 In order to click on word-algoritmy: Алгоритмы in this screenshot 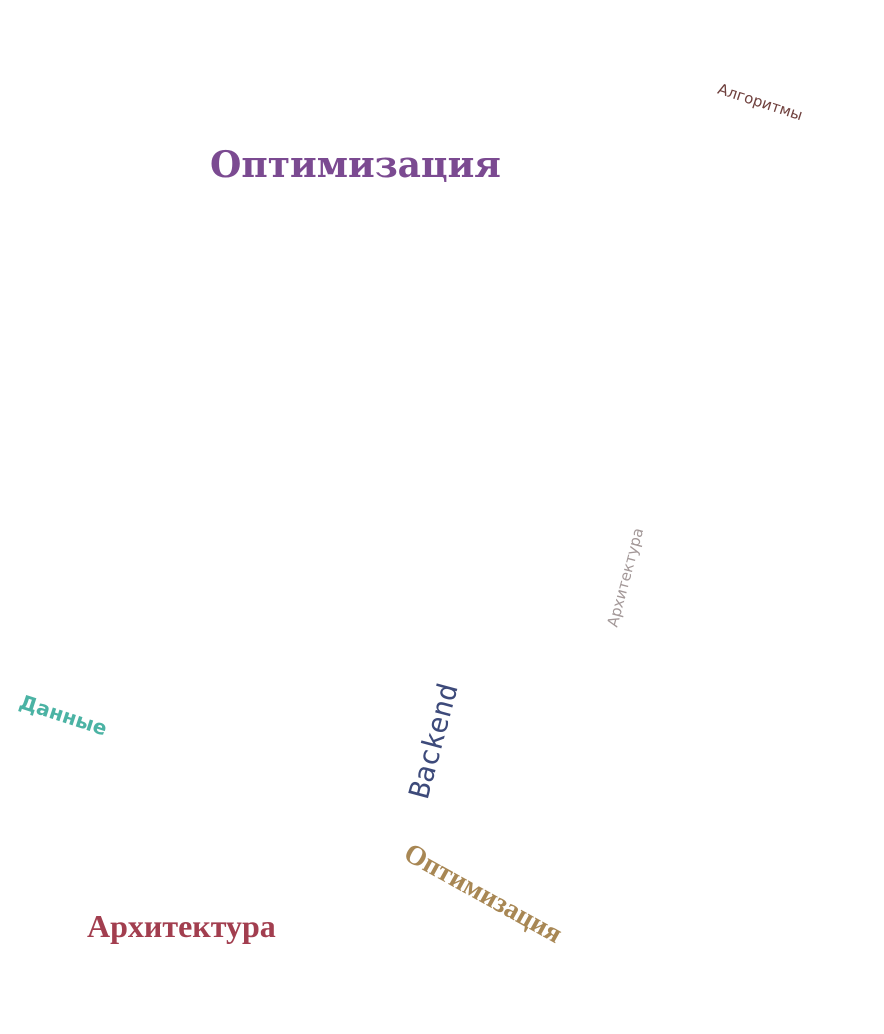, I will do `click(760, 102)`.